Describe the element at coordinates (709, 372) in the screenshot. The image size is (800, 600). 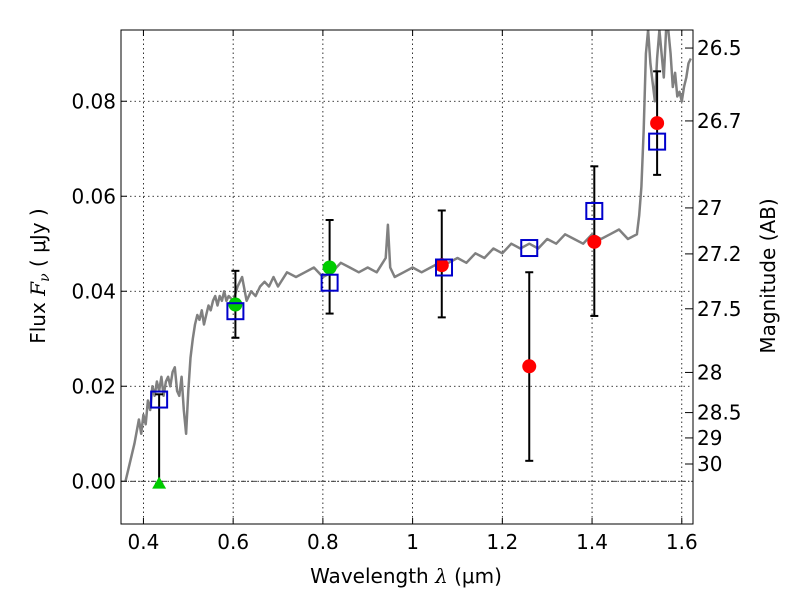
I see `y2-tick-label: 28` at that location.